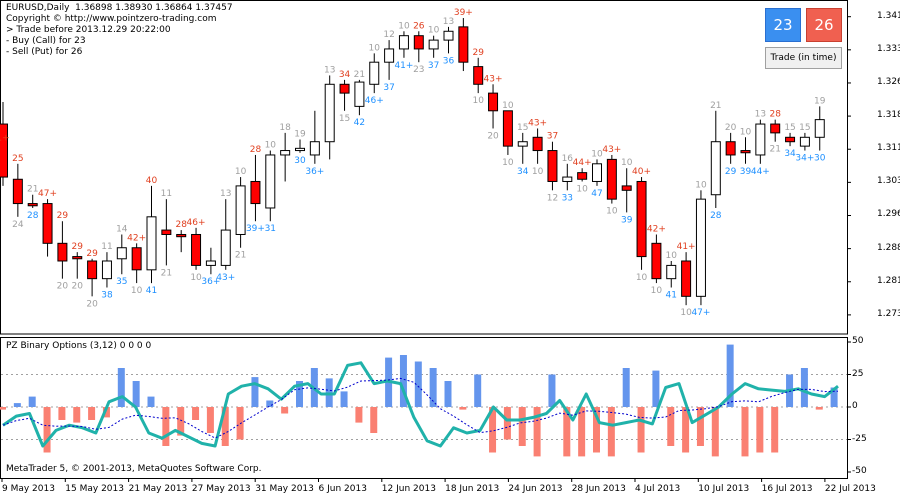 The image size is (900, 503). What do you see at coordinates (783, 25) in the screenshot?
I see `call-button: 23` at bounding box center [783, 25].